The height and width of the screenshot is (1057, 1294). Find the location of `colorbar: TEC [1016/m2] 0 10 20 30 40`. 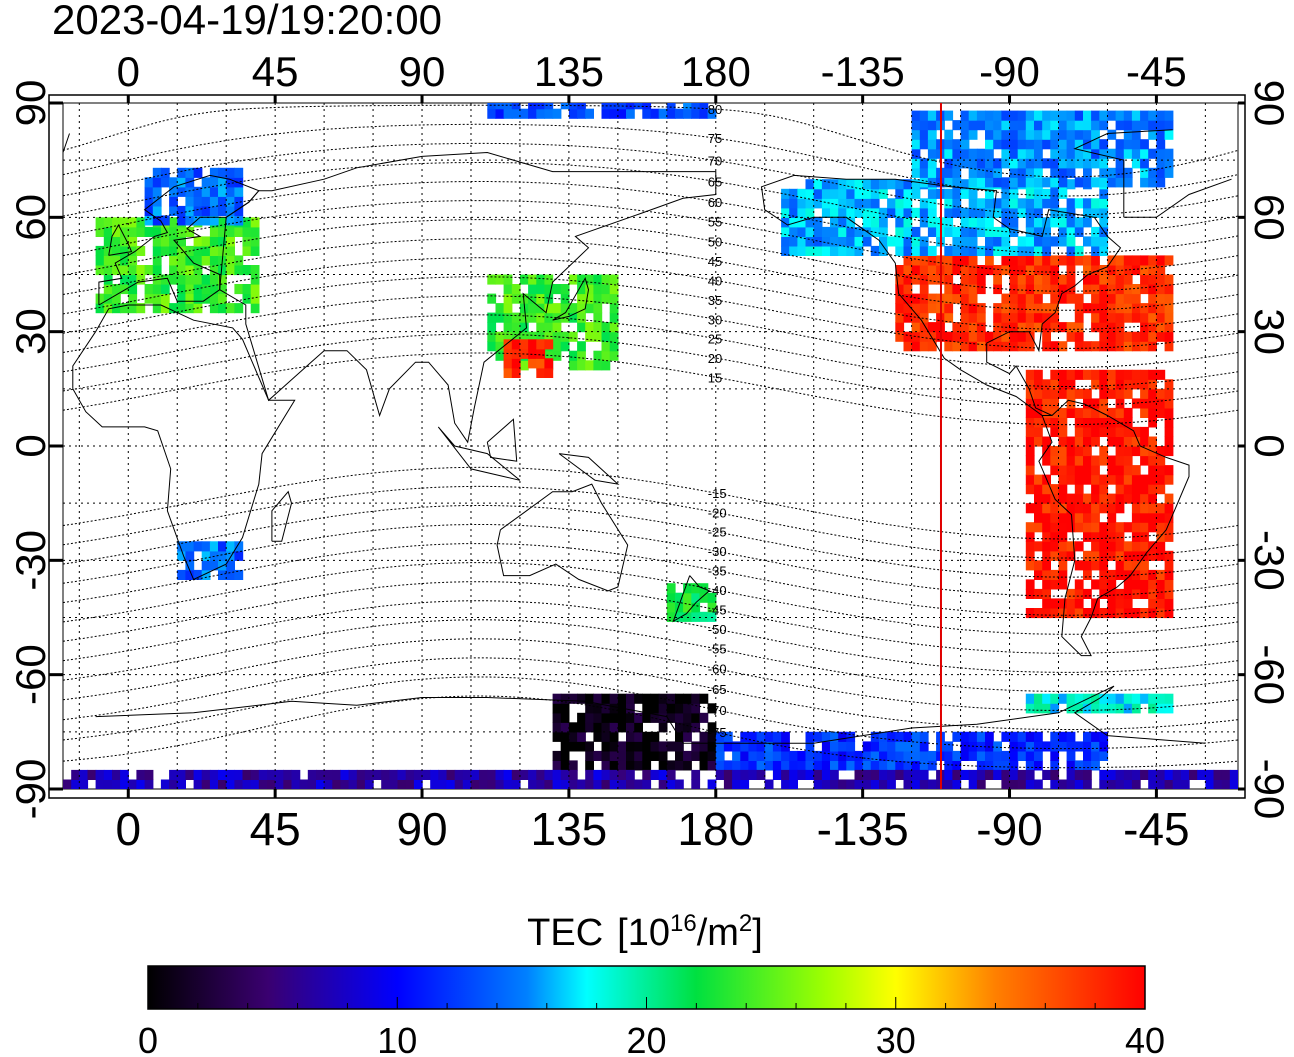

colorbar: TEC [1016/m2] 0 10 20 30 40 is located at coordinates (651, 983).